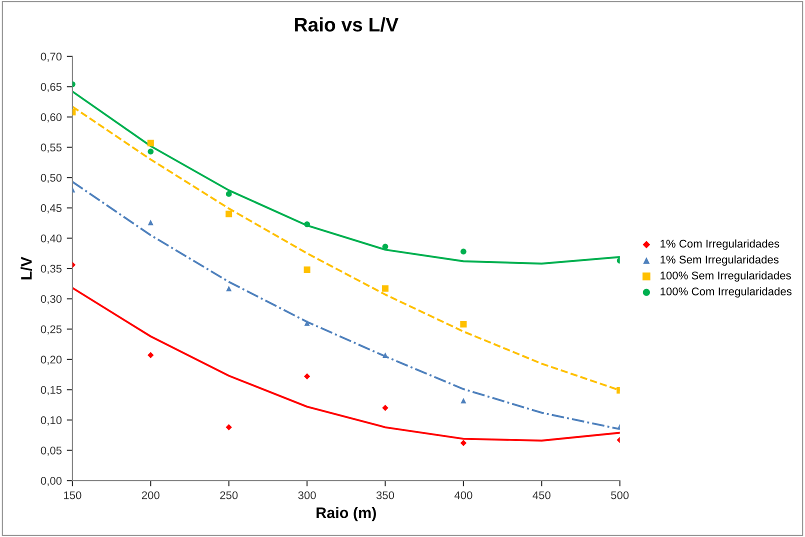 The height and width of the screenshot is (537, 805). I want to click on y-tick-label: 0,10, so click(51, 421).